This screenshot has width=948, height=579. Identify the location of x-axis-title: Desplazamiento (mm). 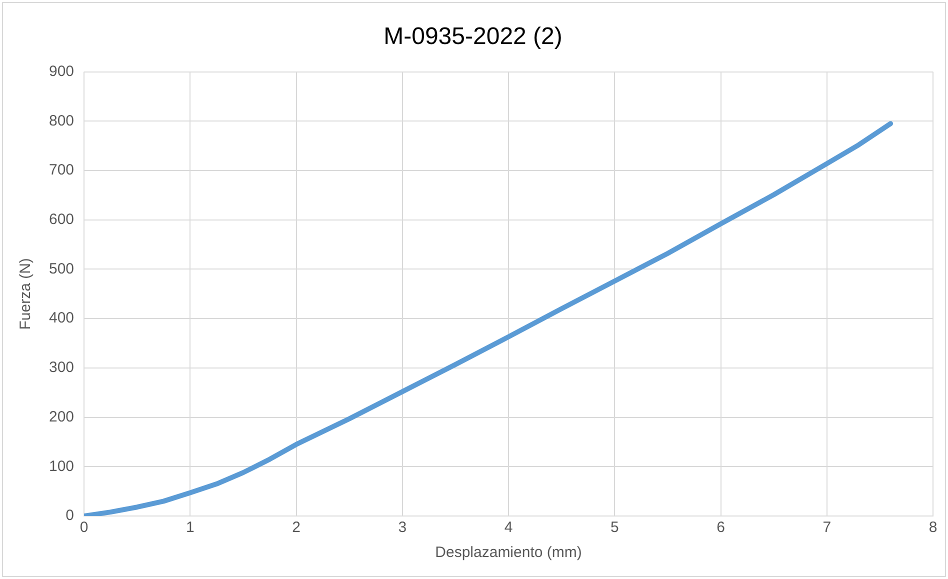
(508, 553).